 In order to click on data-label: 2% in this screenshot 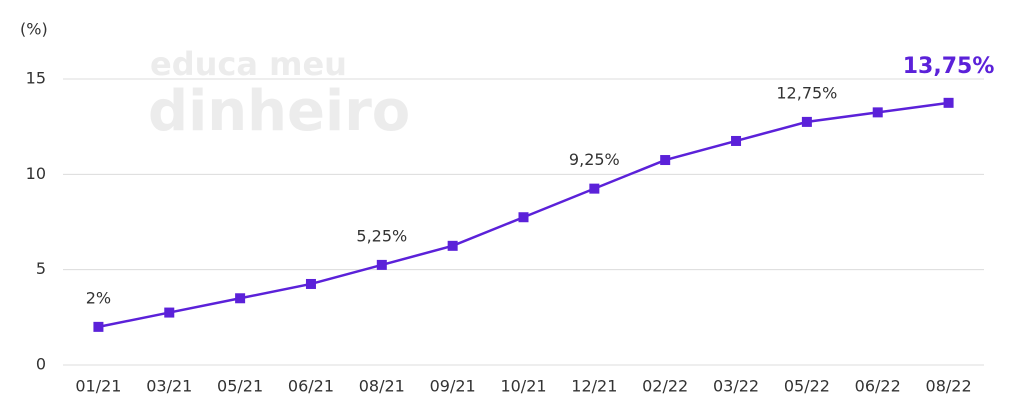, I will do `click(98, 297)`.